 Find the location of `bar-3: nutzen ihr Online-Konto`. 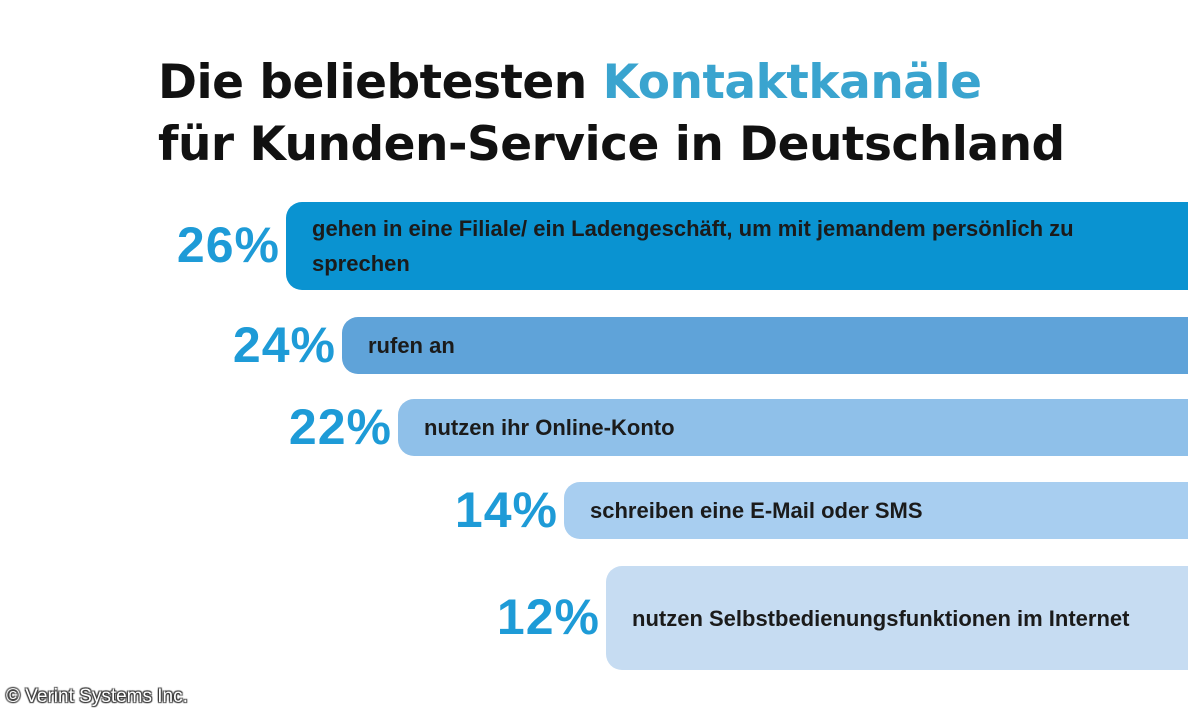

bar-3: nutzen ihr Online-Konto is located at coordinates (793, 427).